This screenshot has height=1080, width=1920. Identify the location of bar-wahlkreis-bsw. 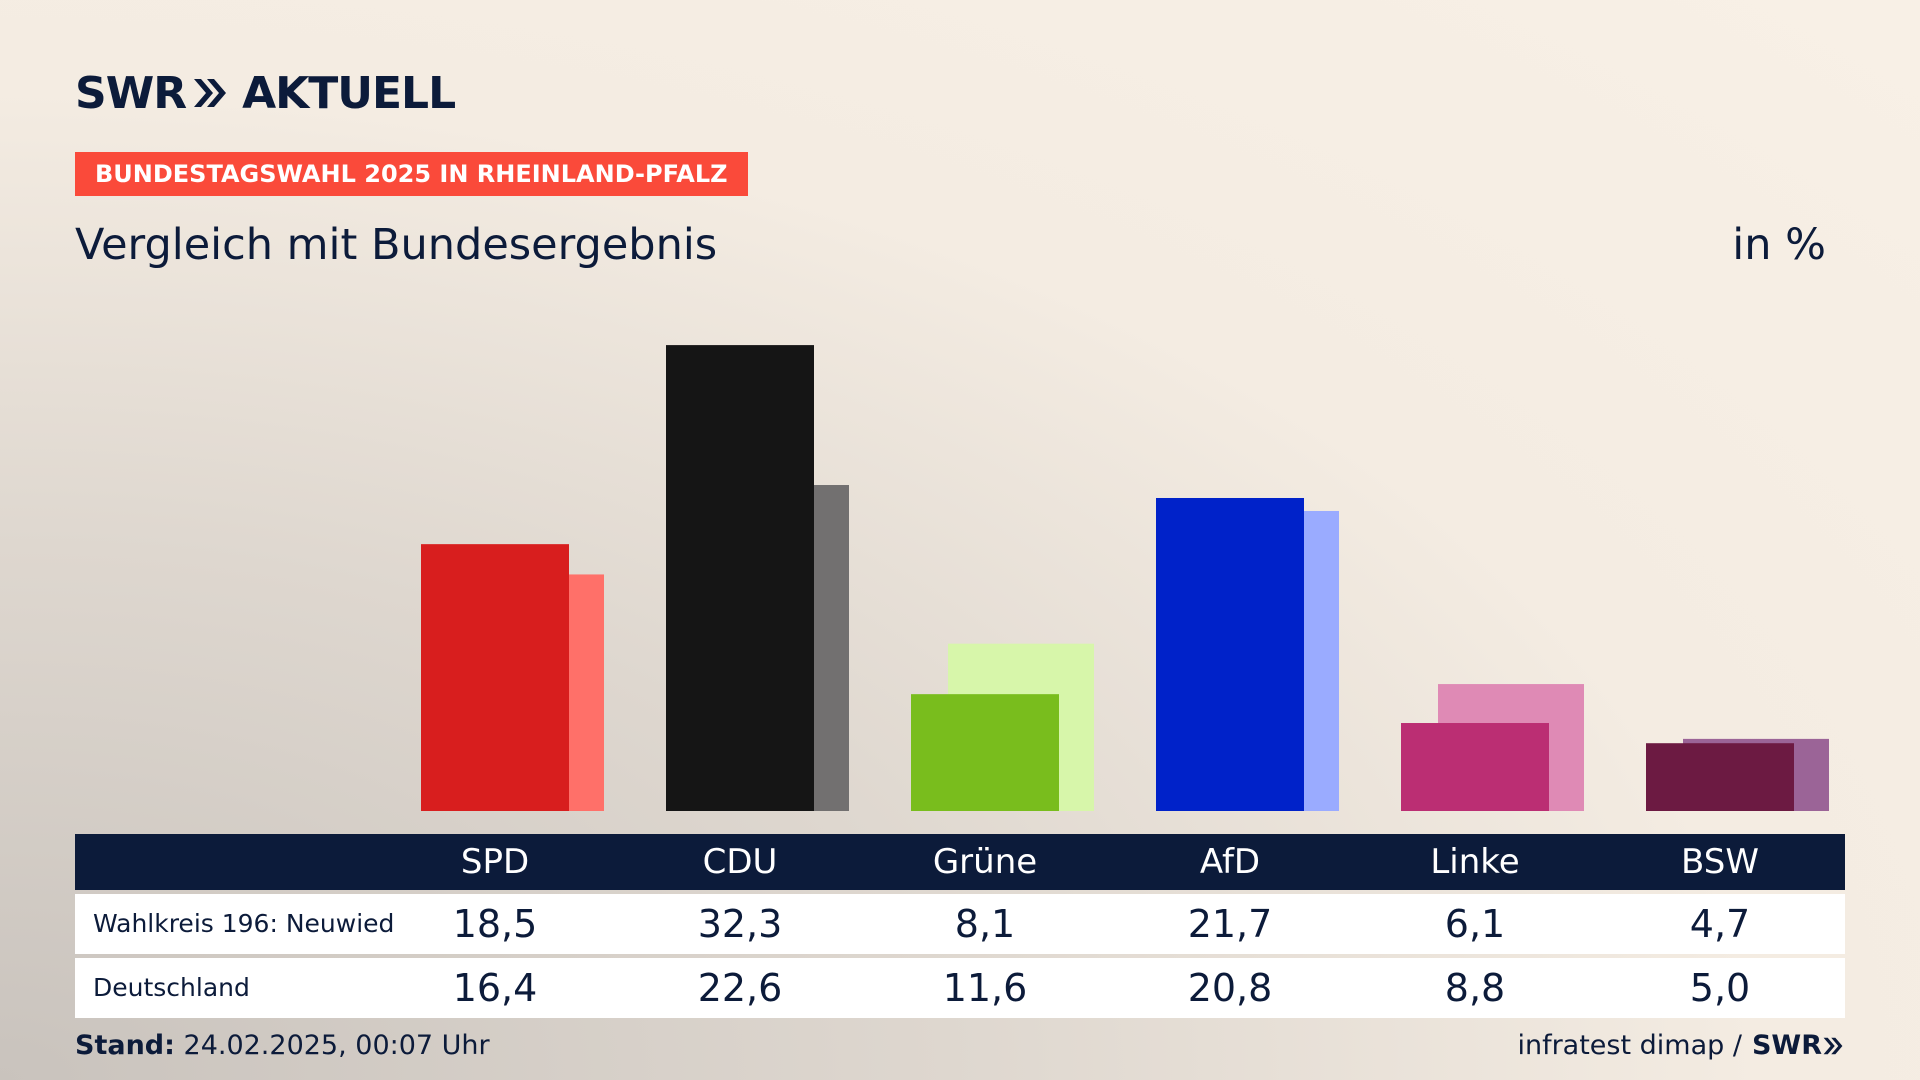
(1720, 777).